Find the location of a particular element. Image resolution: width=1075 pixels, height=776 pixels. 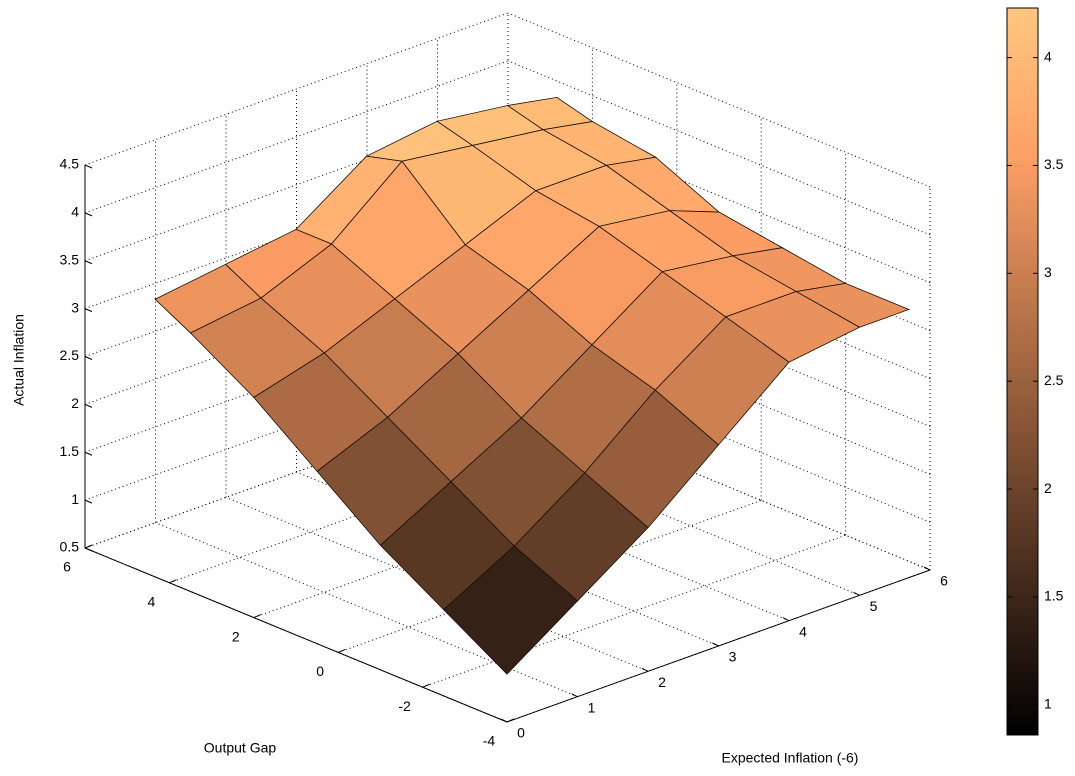

z-tick-label: 0.5 is located at coordinates (70, 547).